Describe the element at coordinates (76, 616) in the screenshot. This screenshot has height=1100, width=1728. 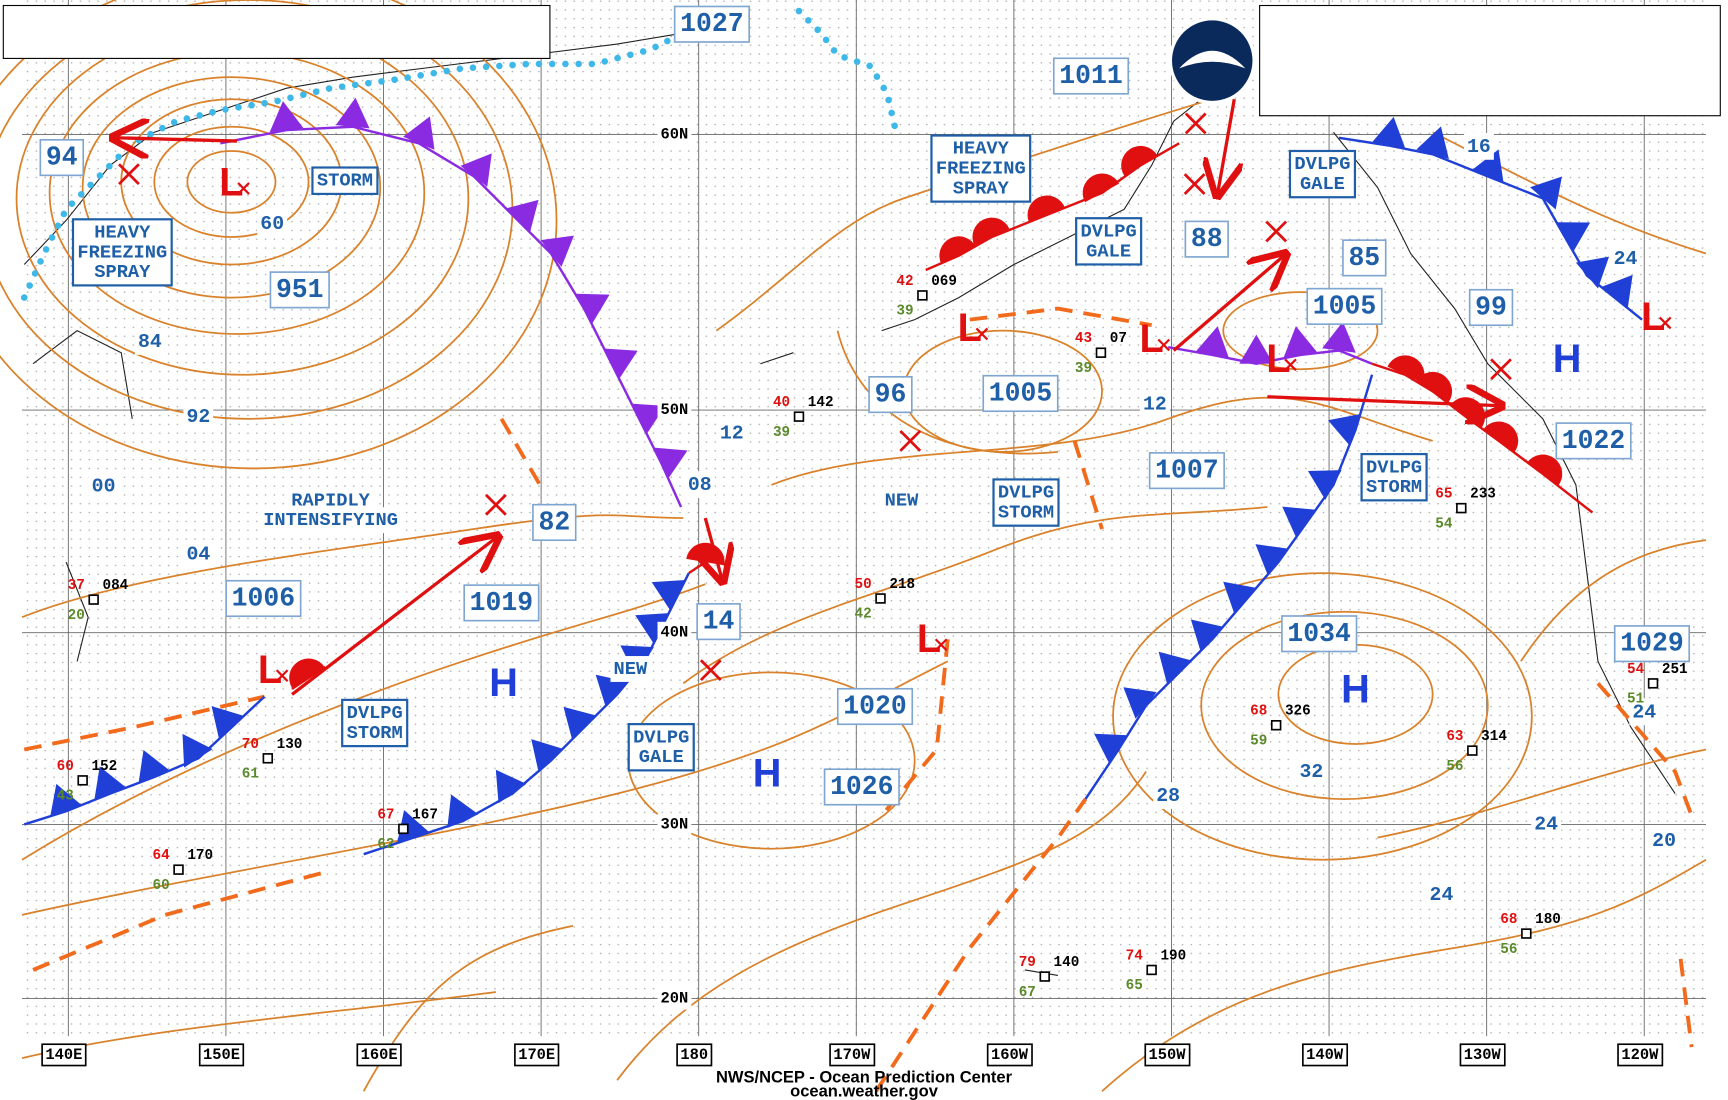
I see `station-dewpoint: 20` at that location.